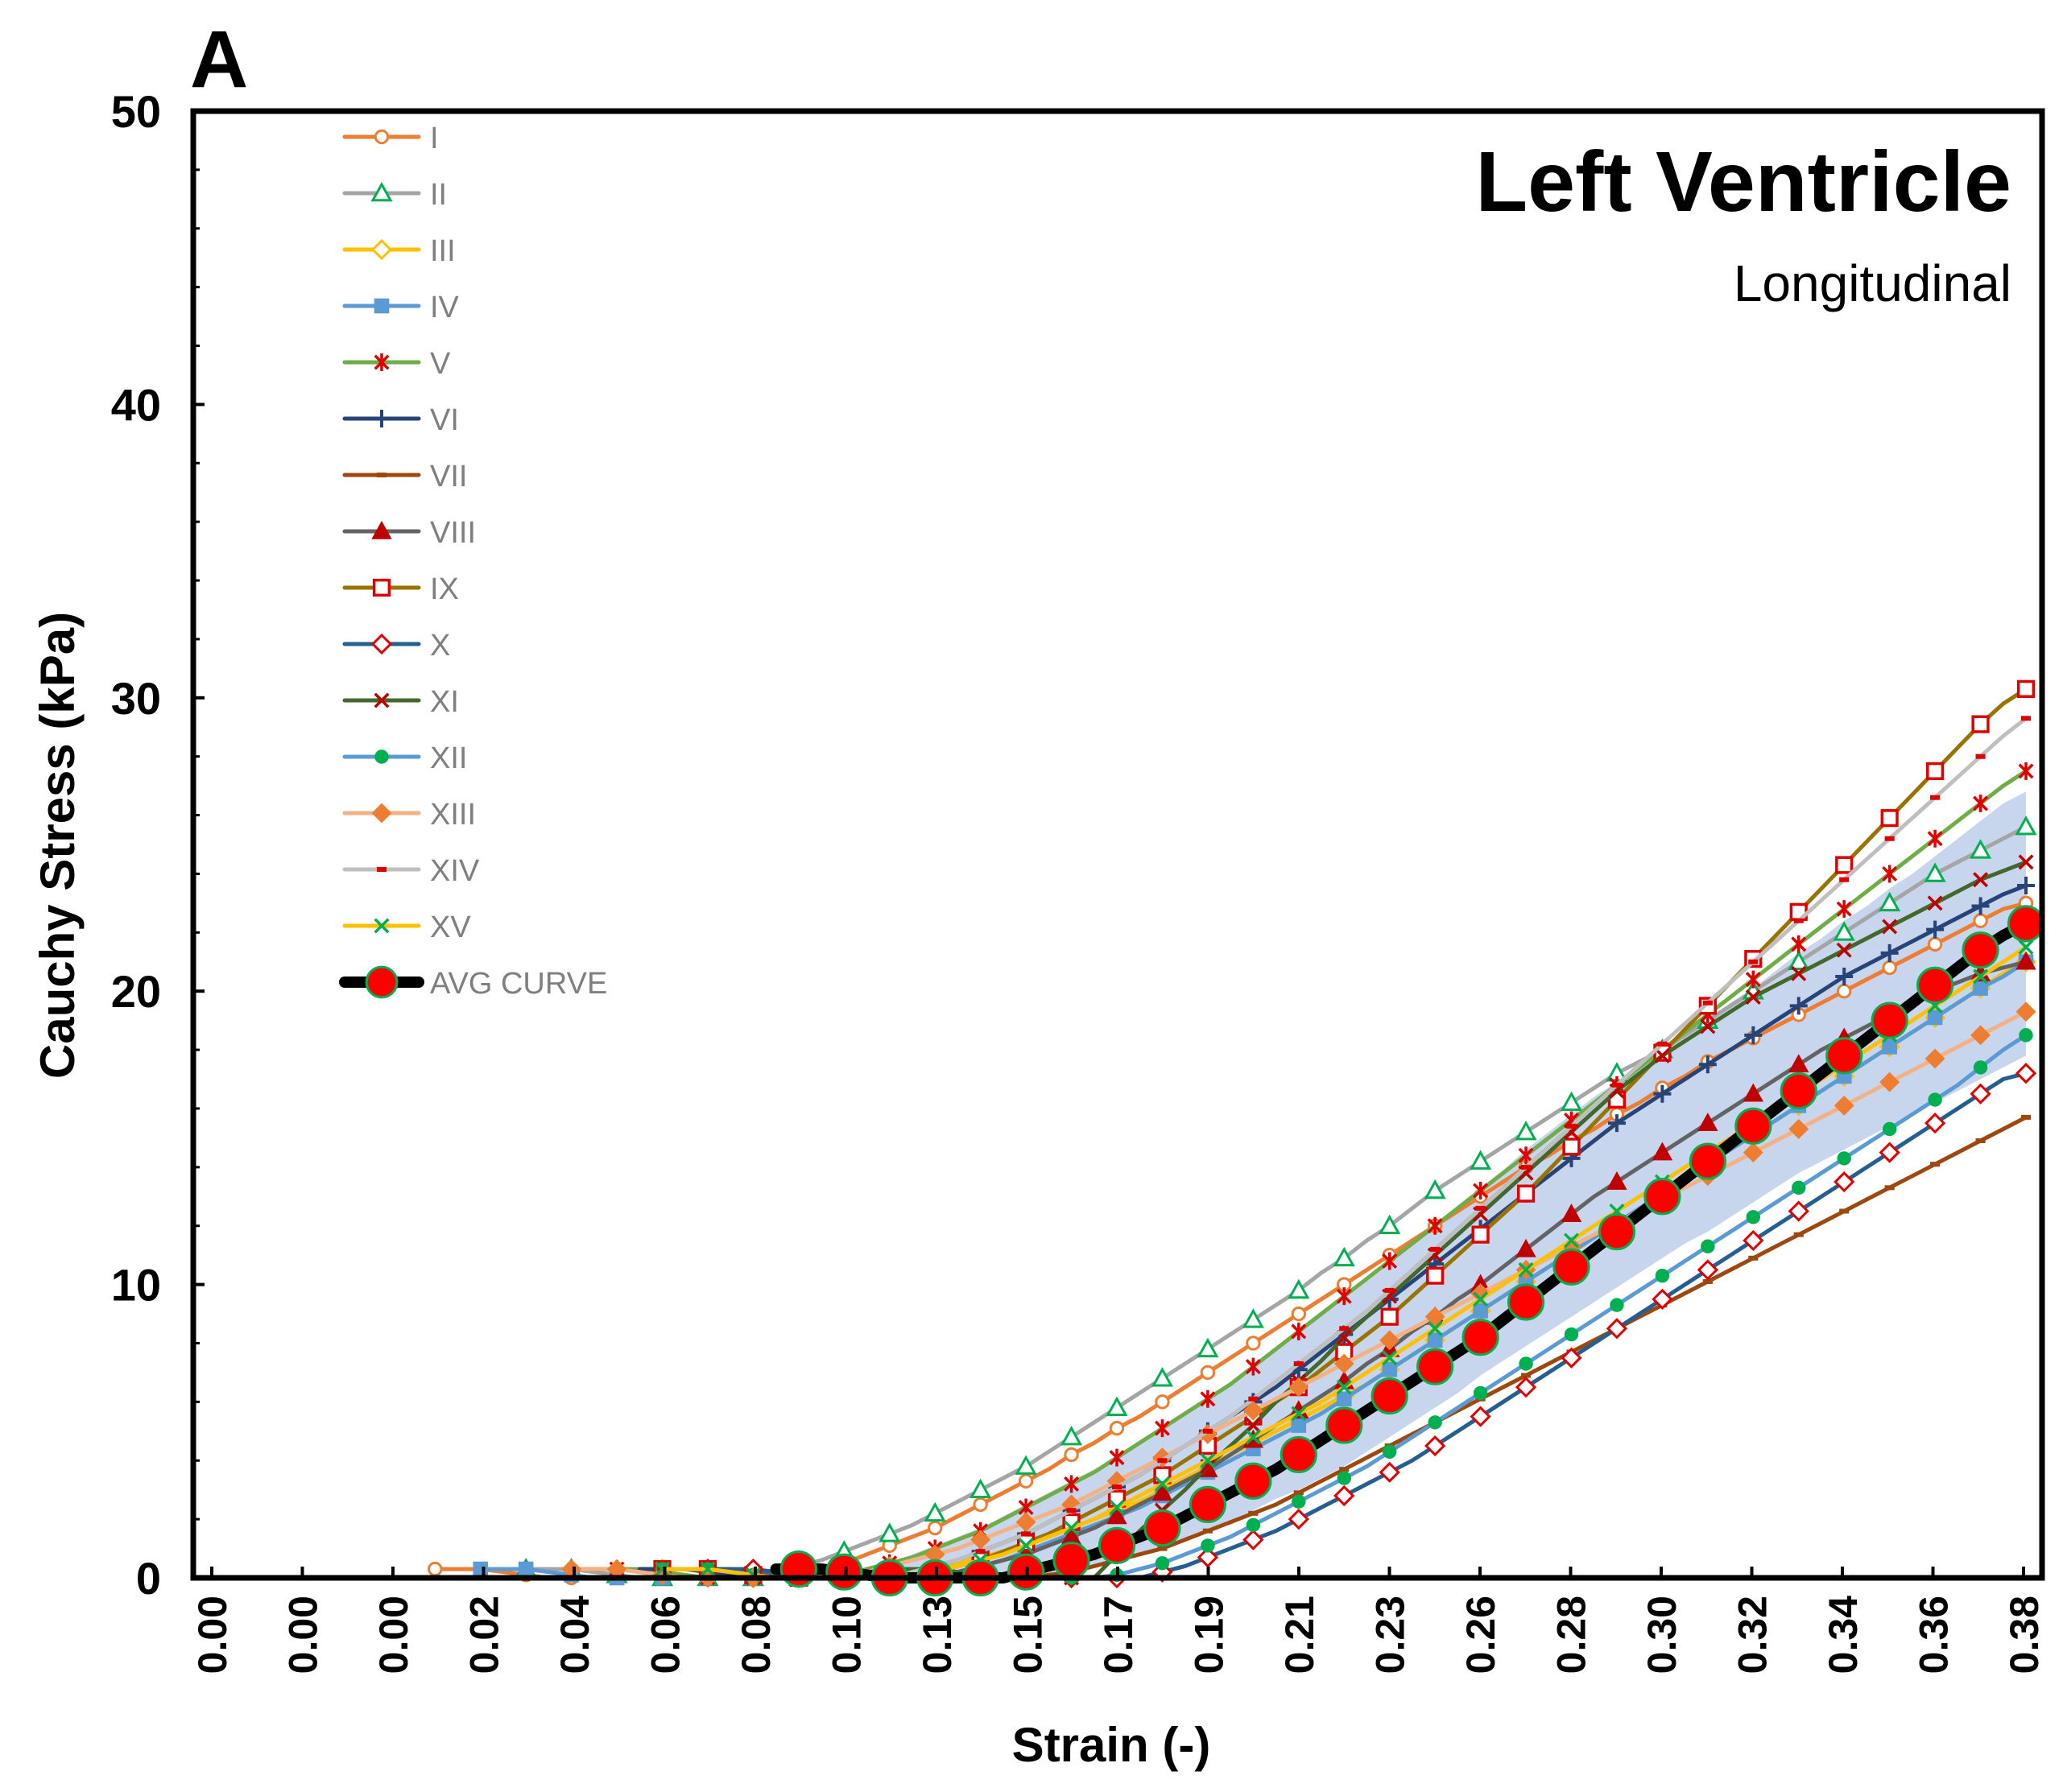 This screenshot has width=2063, height=1792. What do you see at coordinates (848, 1635) in the screenshot?
I see `x-tick-label: 0.10` at bounding box center [848, 1635].